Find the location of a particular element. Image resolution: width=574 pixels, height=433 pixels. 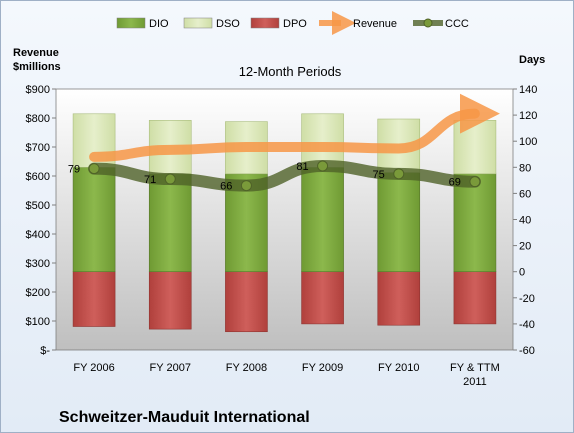

right-axis: -60 -40 -20 0 20 40 60 80 100 120 140 is located at coordinates (525, 220).